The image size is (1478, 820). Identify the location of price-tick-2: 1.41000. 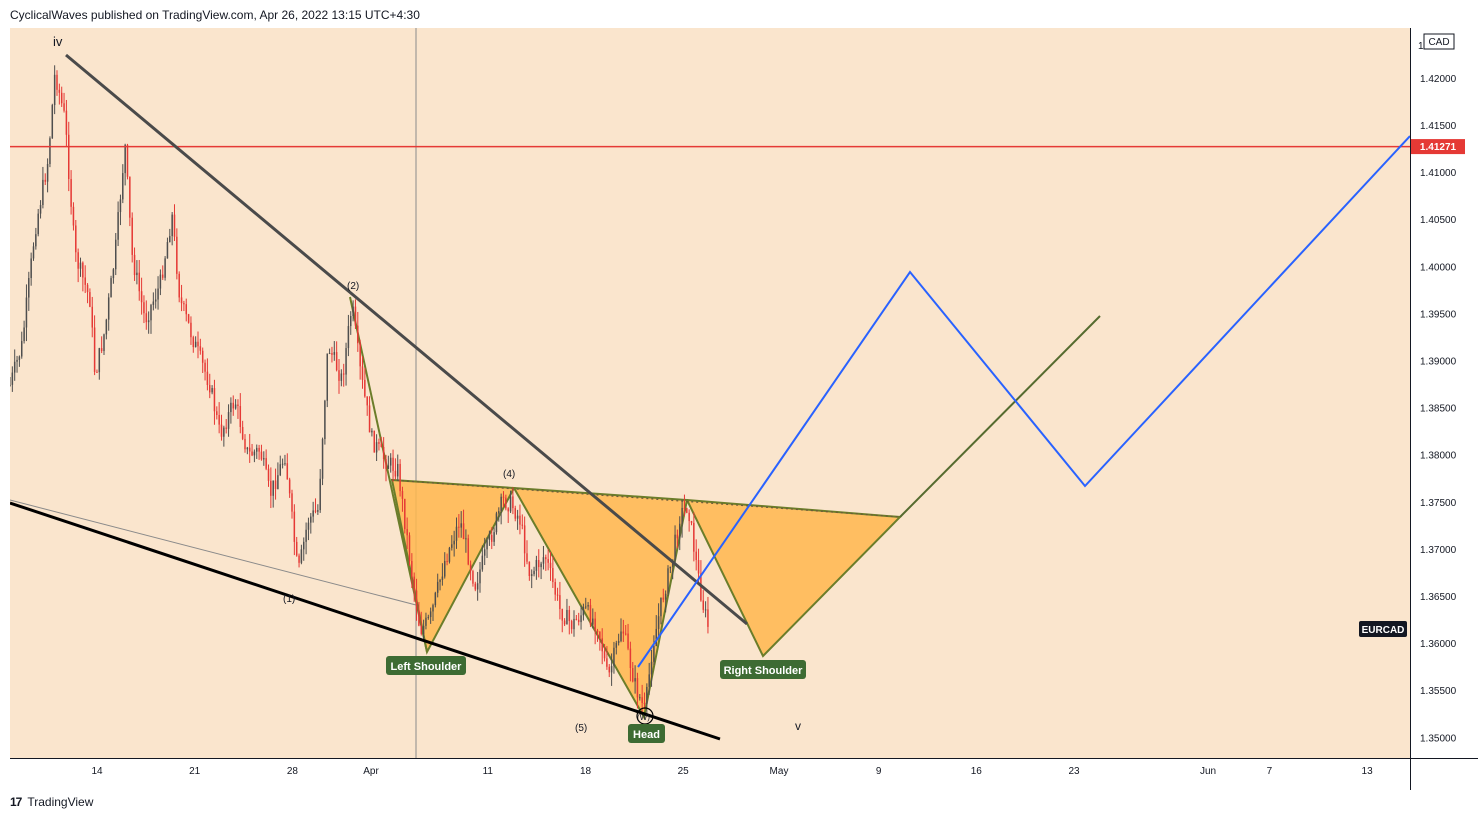
(1438, 173).